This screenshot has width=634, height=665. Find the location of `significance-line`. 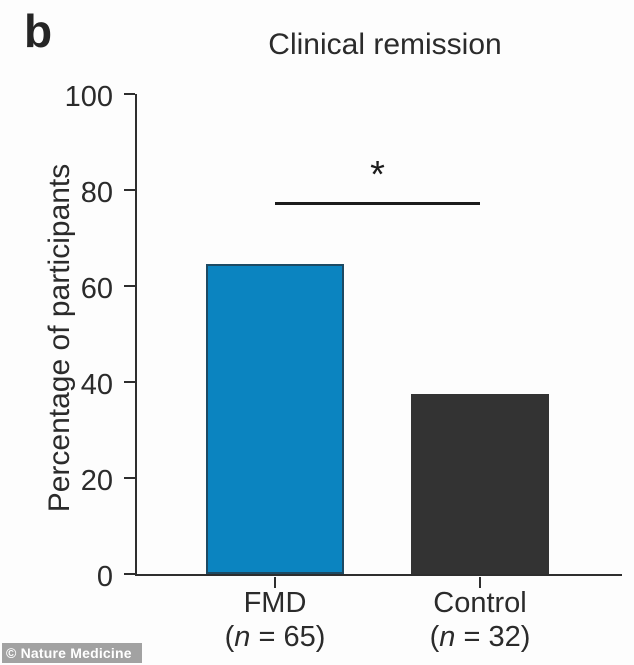

significance-line is located at coordinates (377, 203).